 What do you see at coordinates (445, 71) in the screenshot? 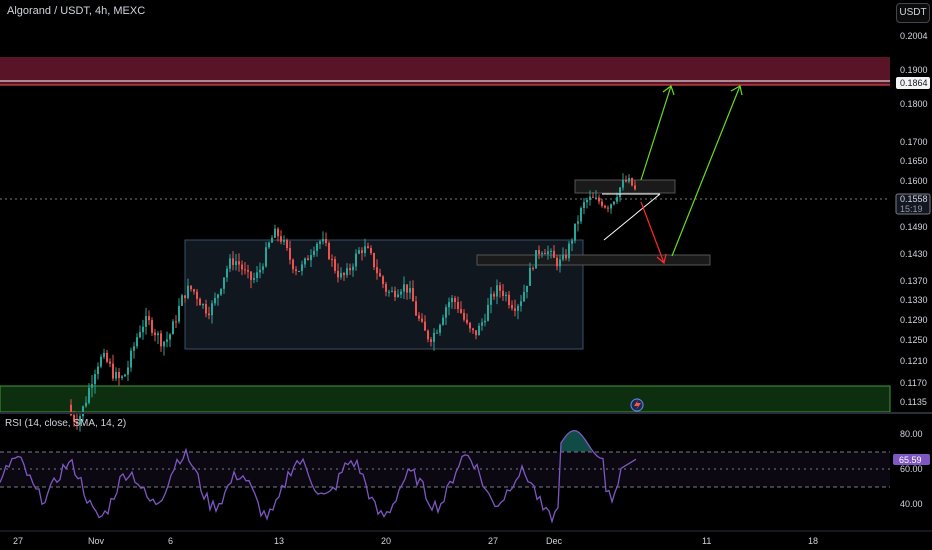
I see `resistance-zone` at bounding box center [445, 71].